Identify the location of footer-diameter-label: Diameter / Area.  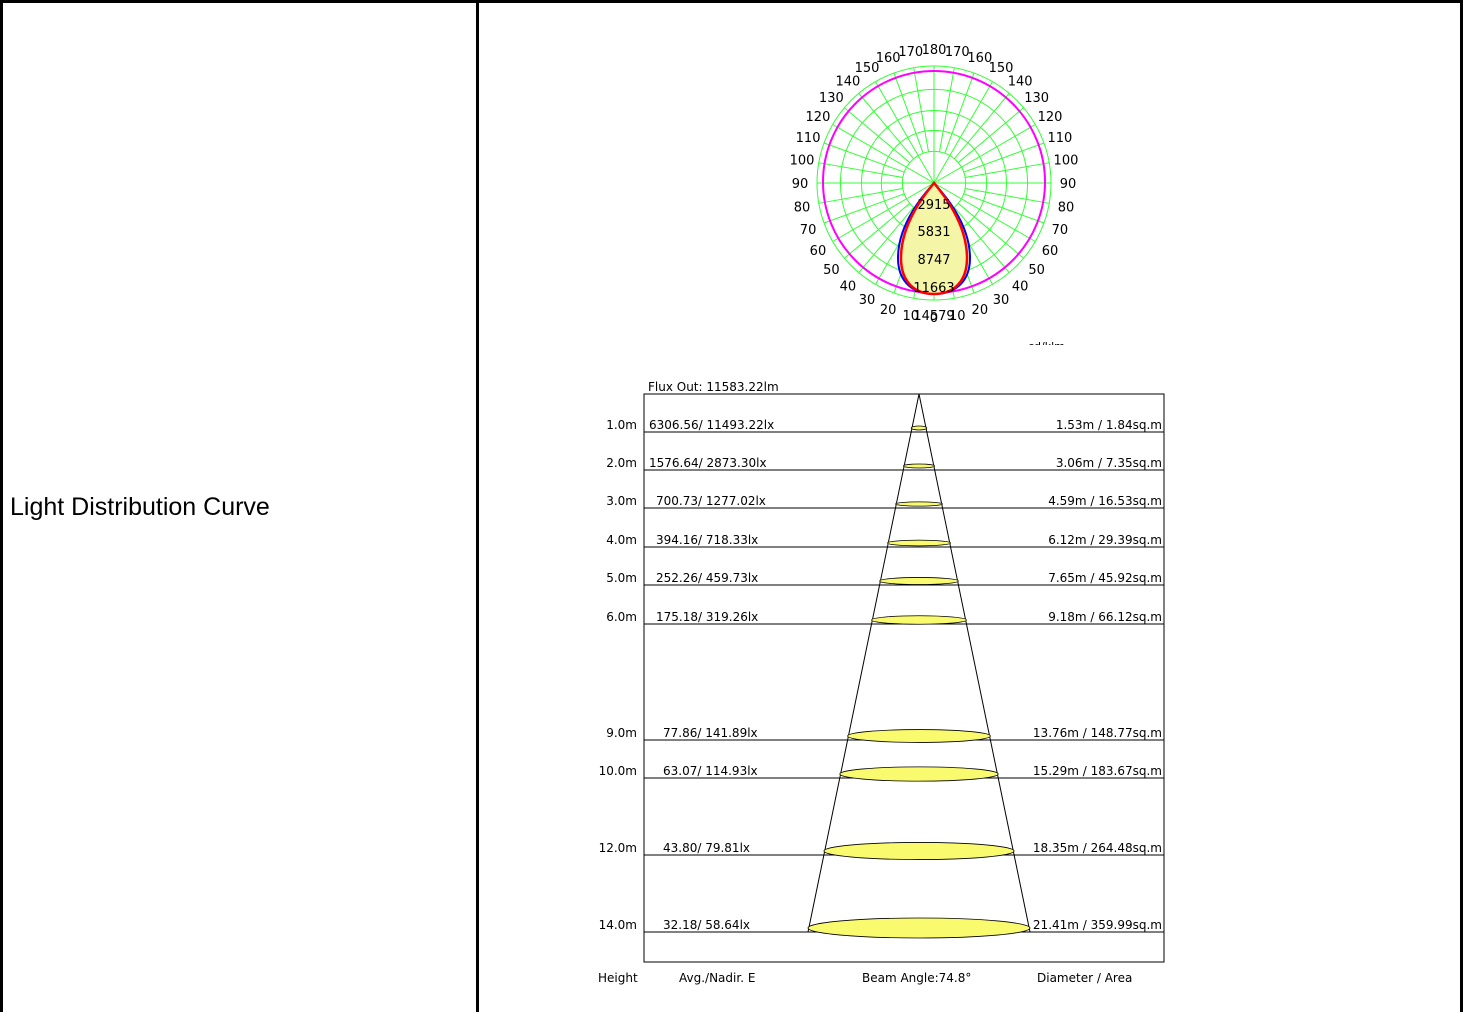
(1084, 978).